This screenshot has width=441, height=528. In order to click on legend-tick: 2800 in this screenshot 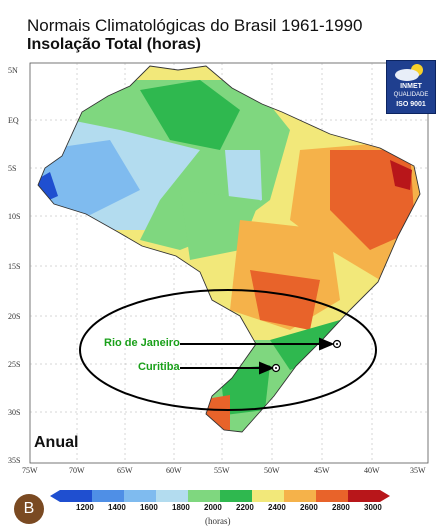, I will do `click(341, 507)`.